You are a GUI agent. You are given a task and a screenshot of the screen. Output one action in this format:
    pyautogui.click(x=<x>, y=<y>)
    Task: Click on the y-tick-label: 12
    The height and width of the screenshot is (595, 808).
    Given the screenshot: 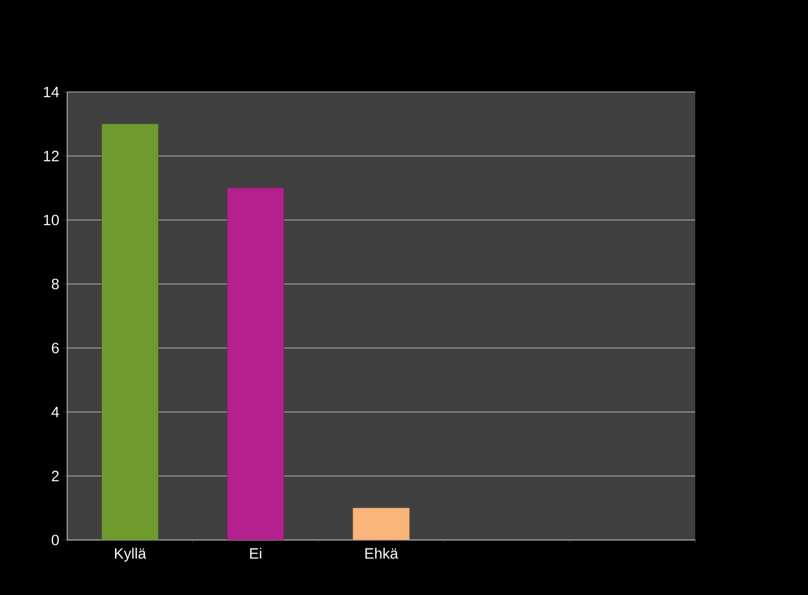 What is the action you would take?
    pyautogui.click(x=51, y=156)
    